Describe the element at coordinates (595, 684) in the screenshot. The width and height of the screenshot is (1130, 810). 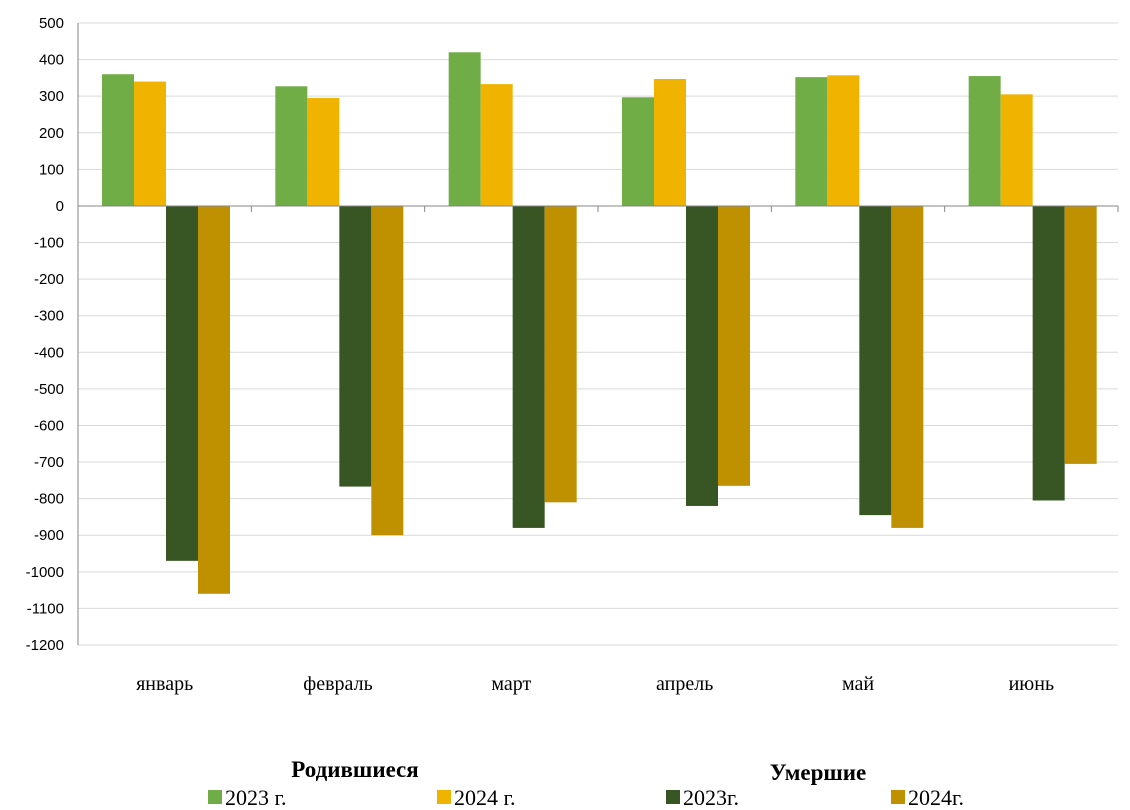
I see `x-axis-category-labels: январь февраль март апрель май июнь` at that location.